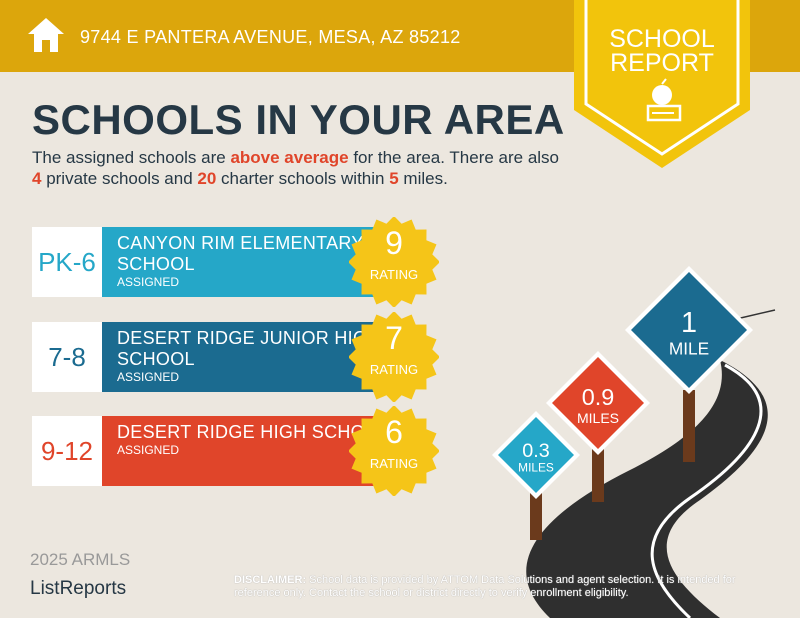 The image size is (800, 618). I want to click on grade-range: 9-12, so click(67, 451).